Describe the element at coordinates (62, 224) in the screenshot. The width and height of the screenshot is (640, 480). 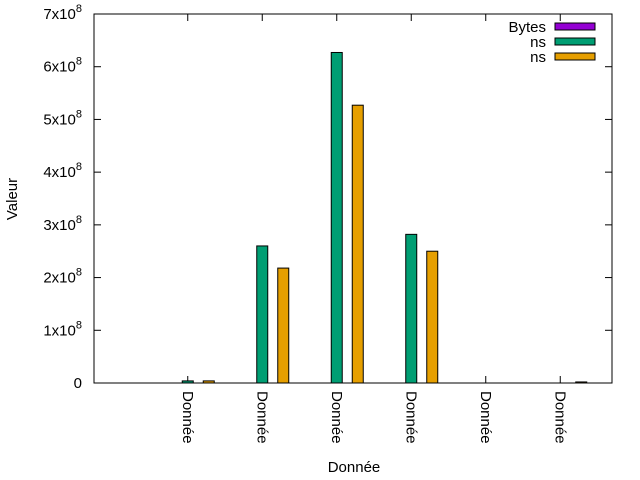
I see `y-tick-label: 3x10⁸` at that location.